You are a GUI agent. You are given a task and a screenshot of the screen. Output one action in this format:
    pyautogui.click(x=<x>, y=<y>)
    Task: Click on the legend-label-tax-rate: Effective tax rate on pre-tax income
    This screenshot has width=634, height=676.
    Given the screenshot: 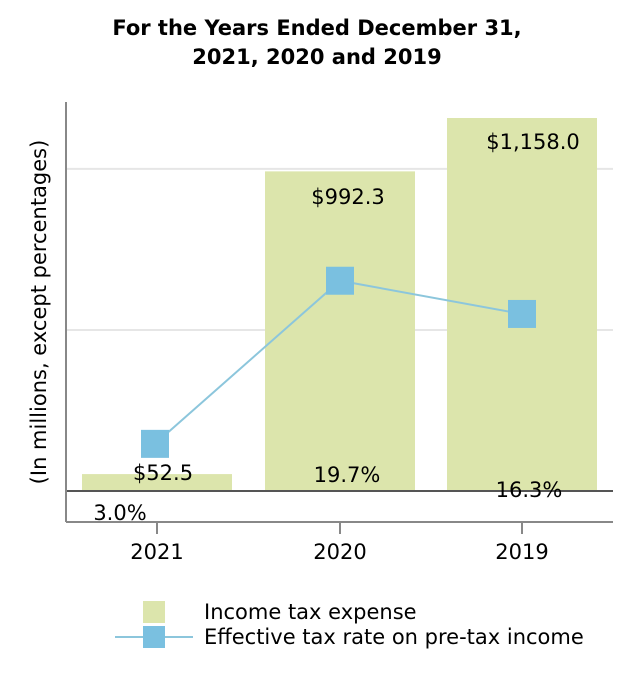 What is the action you would take?
    pyautogui.click(x=394, y=637)
    